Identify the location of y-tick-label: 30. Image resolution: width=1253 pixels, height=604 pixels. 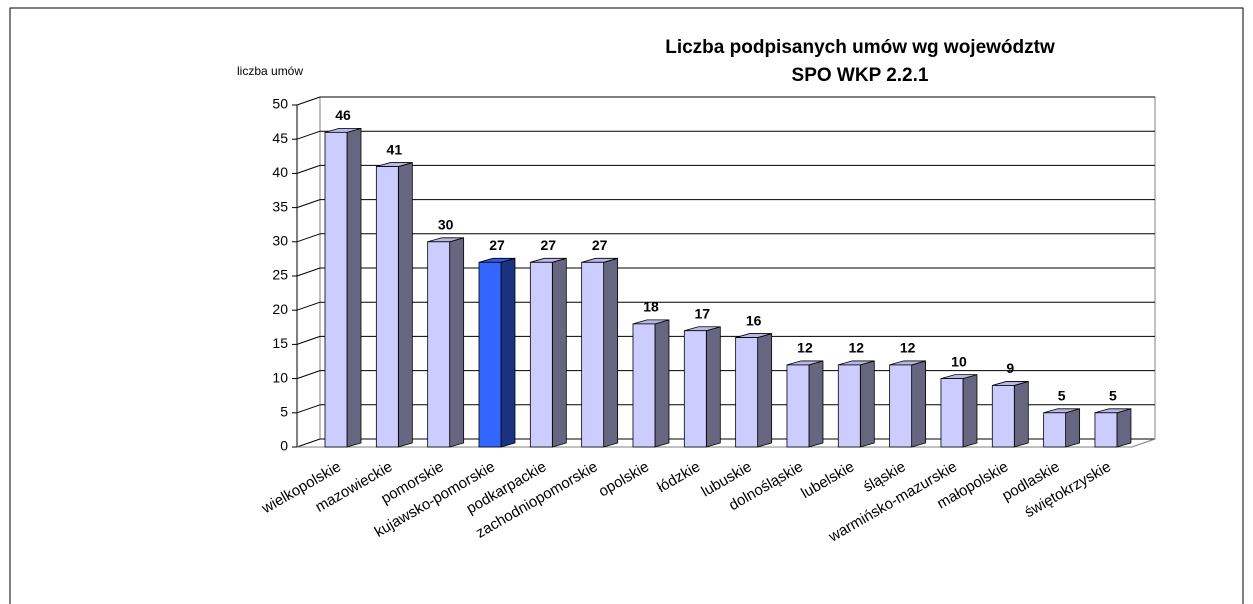
(280, 241).